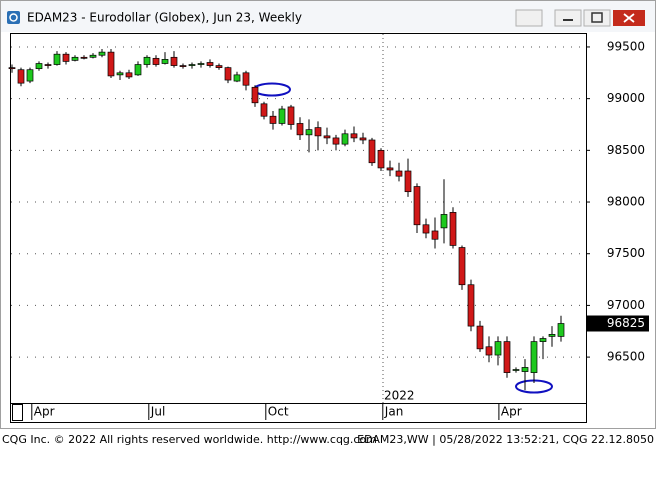 The image size is (656, 494). I want to click on maximize-glyph, so click(597, 17).